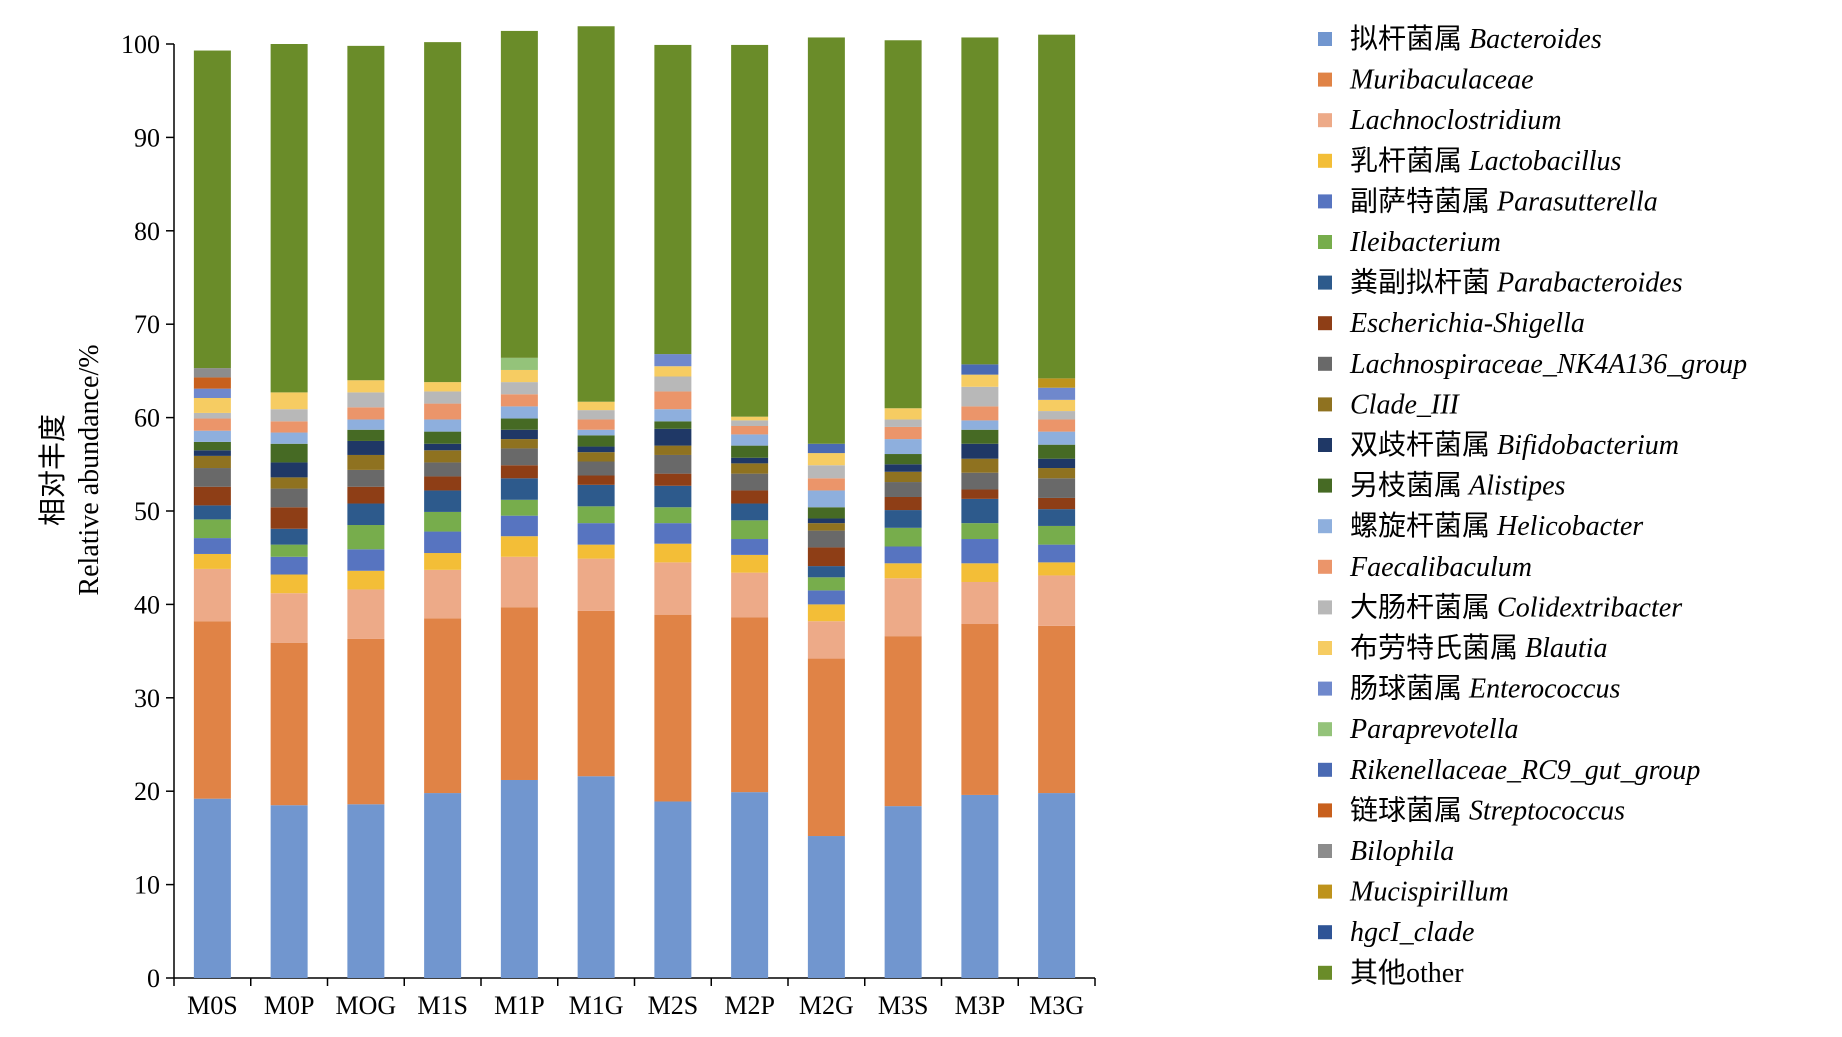  What do you see at coordinates (1425, 242) in the screenshot?
I see `legend-label: Ileibacterium` at bounding box center [1425, 242].